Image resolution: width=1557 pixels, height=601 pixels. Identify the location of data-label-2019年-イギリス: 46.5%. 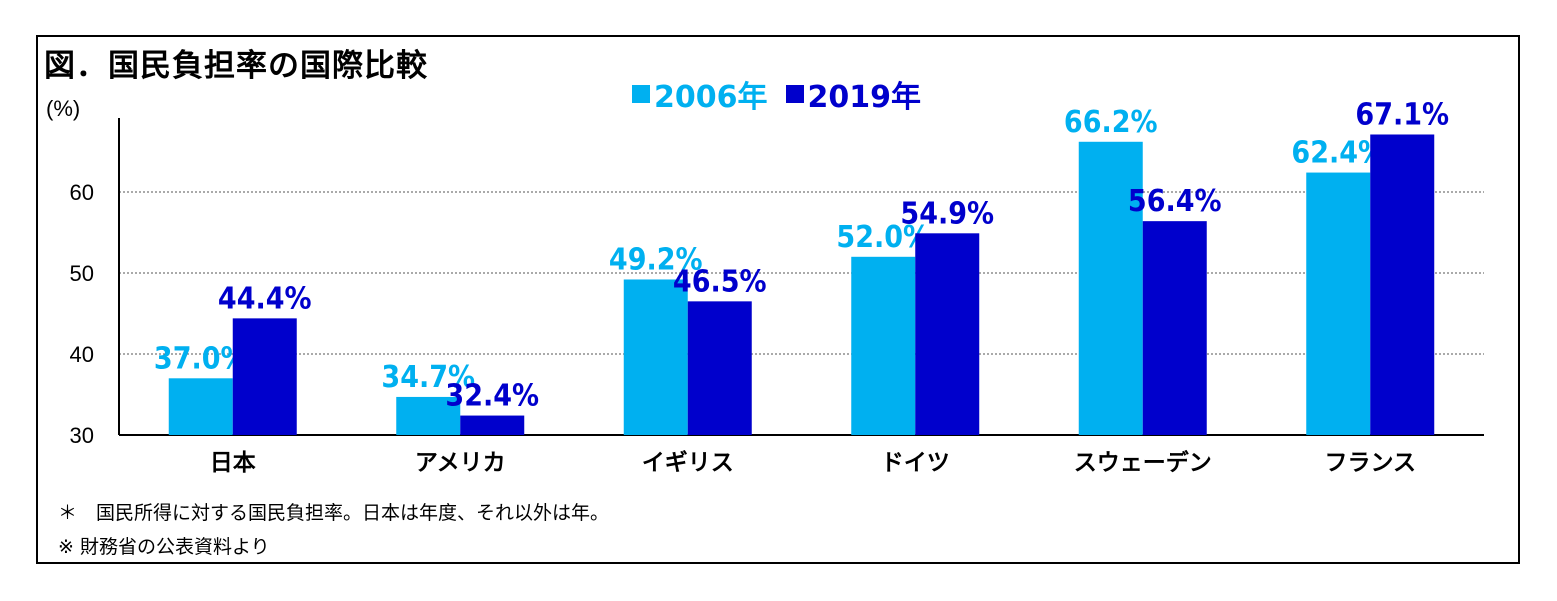
(720, 281).